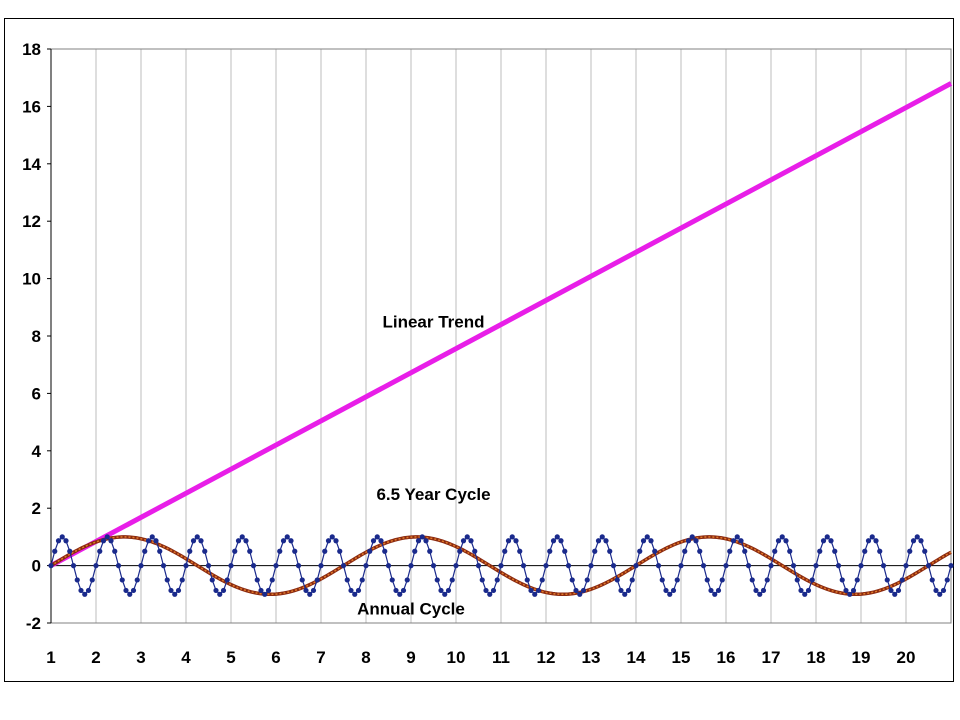 This screenshot has width=960, height=720. Describe the element at coordinates (456, 657) in the screenshot. I see `x-tick-label: 10` at that location.